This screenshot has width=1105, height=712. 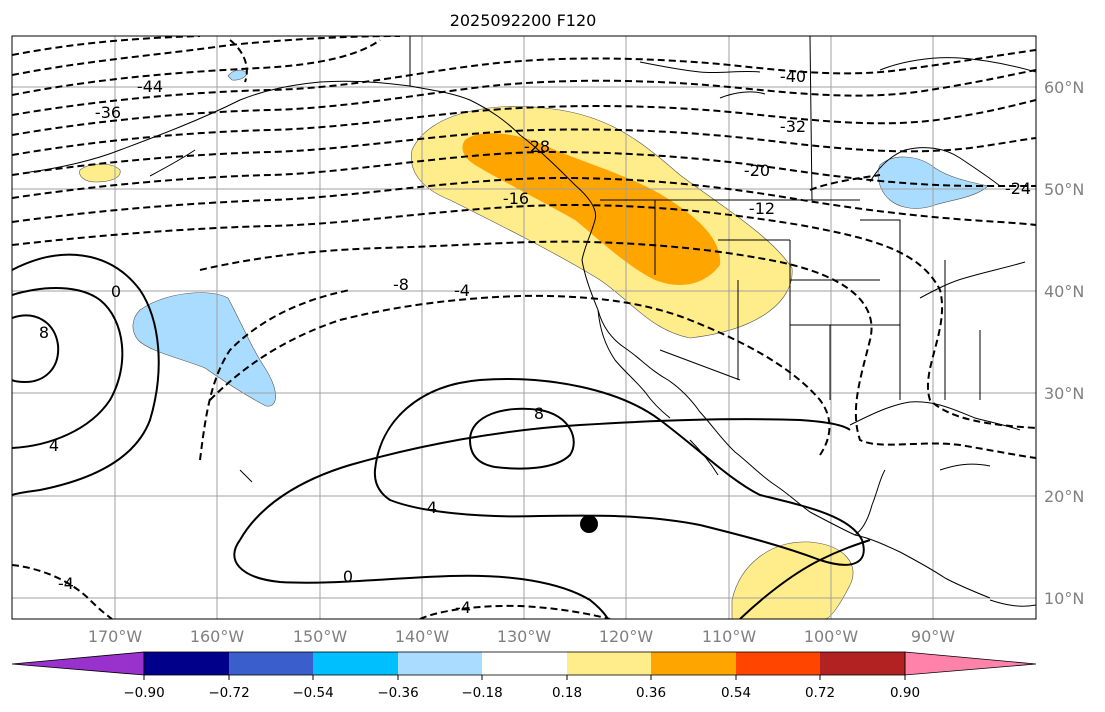 I want to click on colorbar-extend-low, so click(x=78, y=663).